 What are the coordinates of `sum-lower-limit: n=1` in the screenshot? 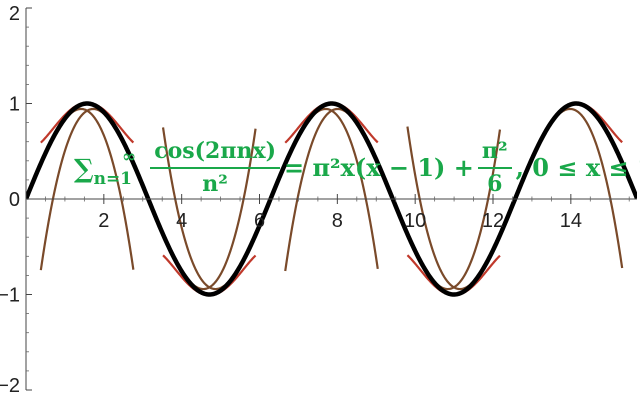 It's located at (113, 178).